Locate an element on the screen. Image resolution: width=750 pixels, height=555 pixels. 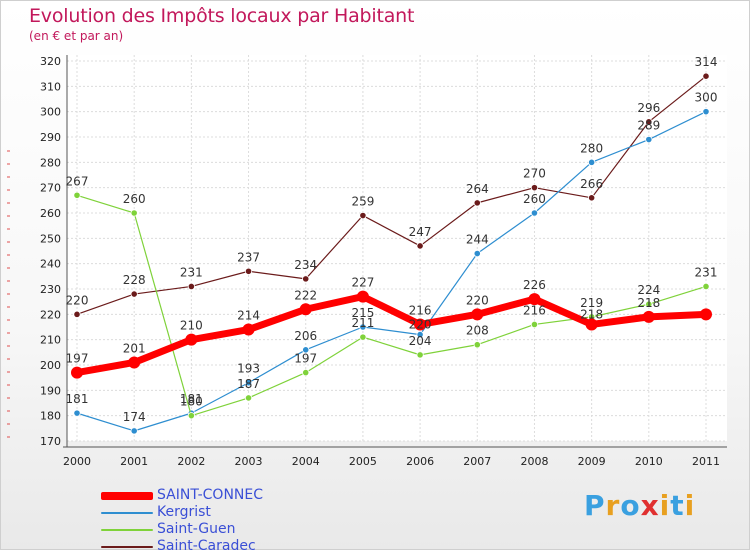
y-tick-label: 210 is located at coordinates (50, 340).